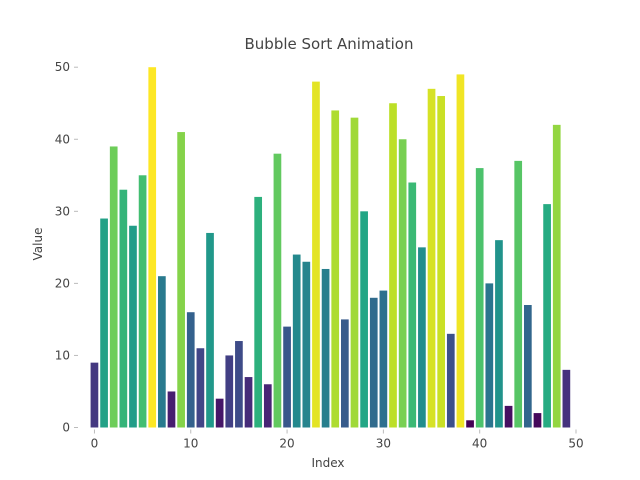  What do you see at coordinates (286, 444) in the screenshot?
I see `x-tick-label: 20` at bounding box center [286, 444].